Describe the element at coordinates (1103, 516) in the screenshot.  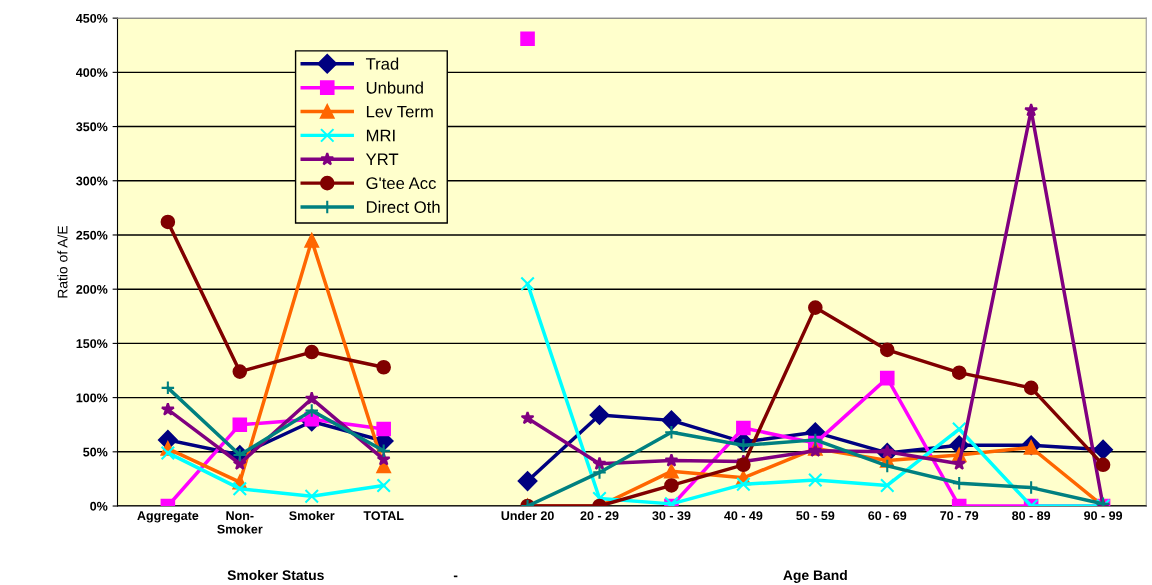
I see `x-tick-label: 90 - 99` at that location.